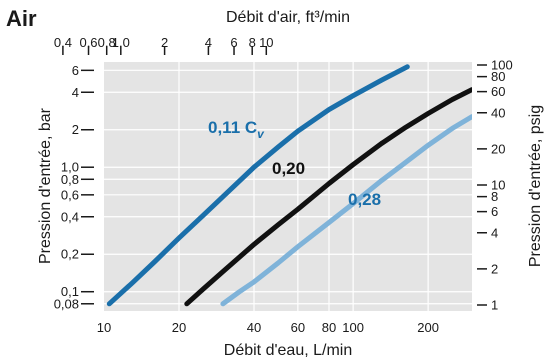 The height and width of the screenshot is (361, 546). Describe the element at coordinates (498, 185) in the screenshot. I see `y2-tick-label-10: 10` at that location.